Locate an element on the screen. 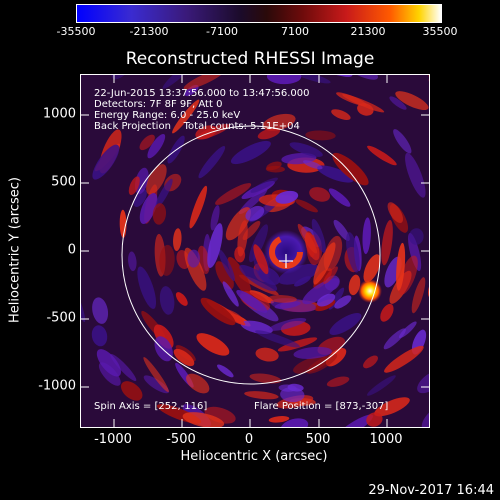  info-line: 22-Jun-2015 13:37:56.000 to 13:47:56.000 is located at coordinates (202, 93).